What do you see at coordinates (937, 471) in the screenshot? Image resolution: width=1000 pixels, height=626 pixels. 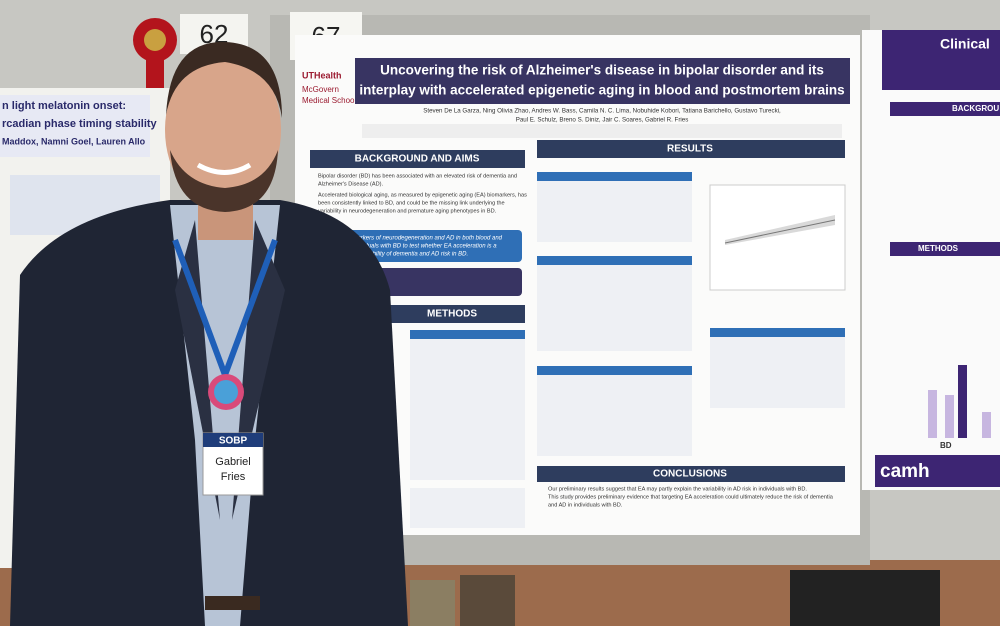 I see `logo-bar` at bounding box center [937, 471].